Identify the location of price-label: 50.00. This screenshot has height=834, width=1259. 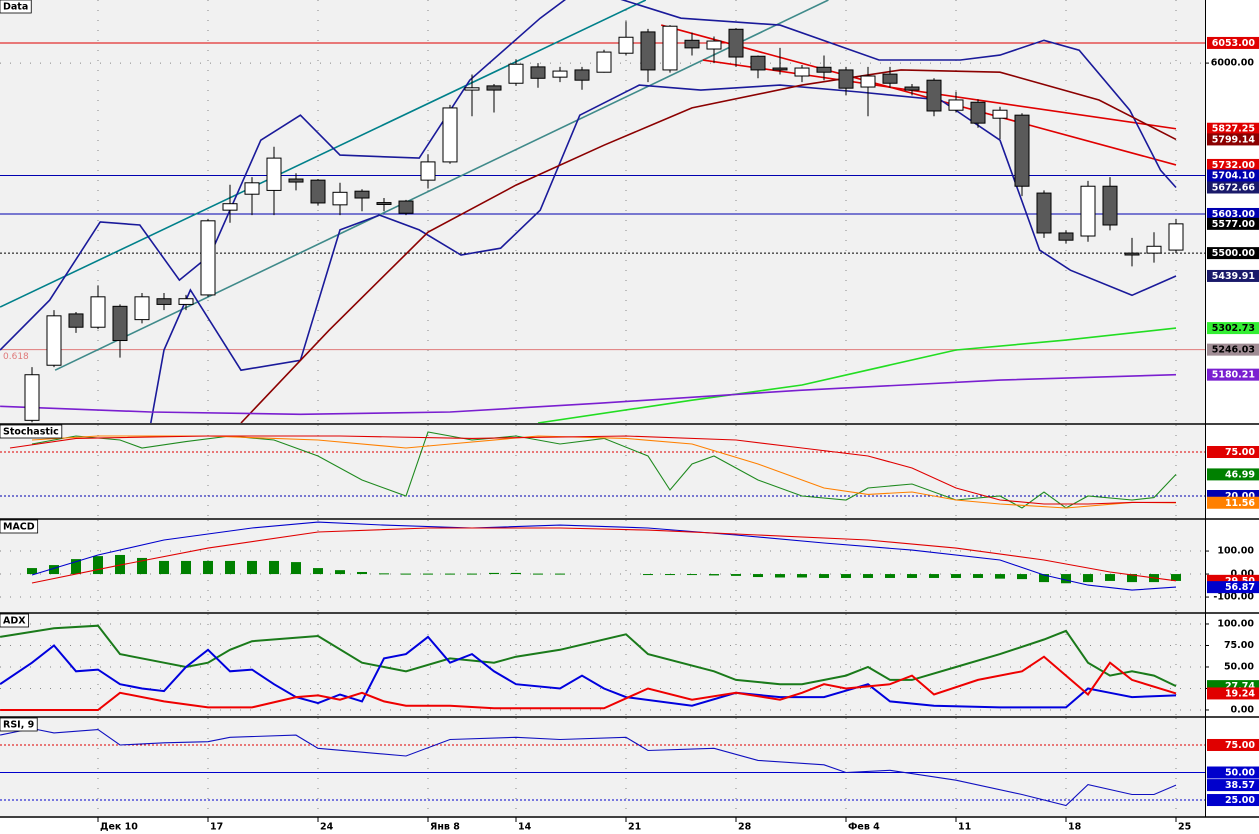
(1240, 773).